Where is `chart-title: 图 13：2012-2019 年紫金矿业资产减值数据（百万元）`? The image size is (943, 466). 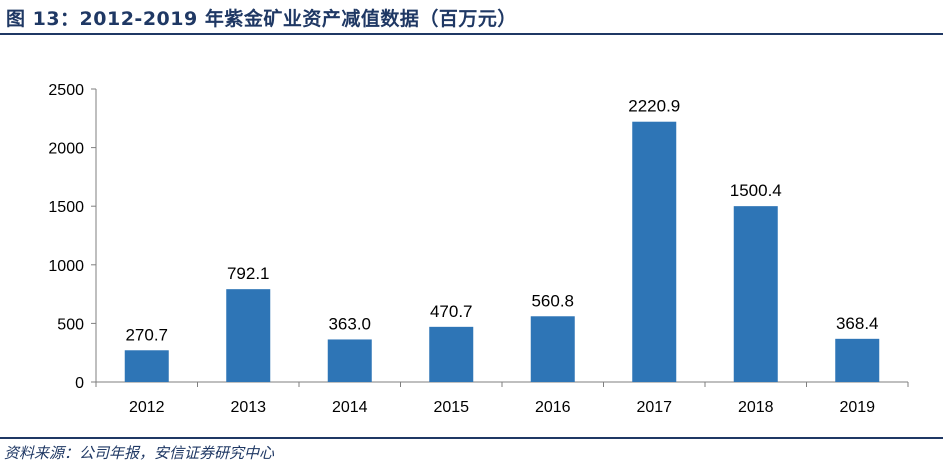 chart-title: 图 13：2012-2019 年紫金矿业资产减值数据（百万元） is located at coordinates (261, 19).